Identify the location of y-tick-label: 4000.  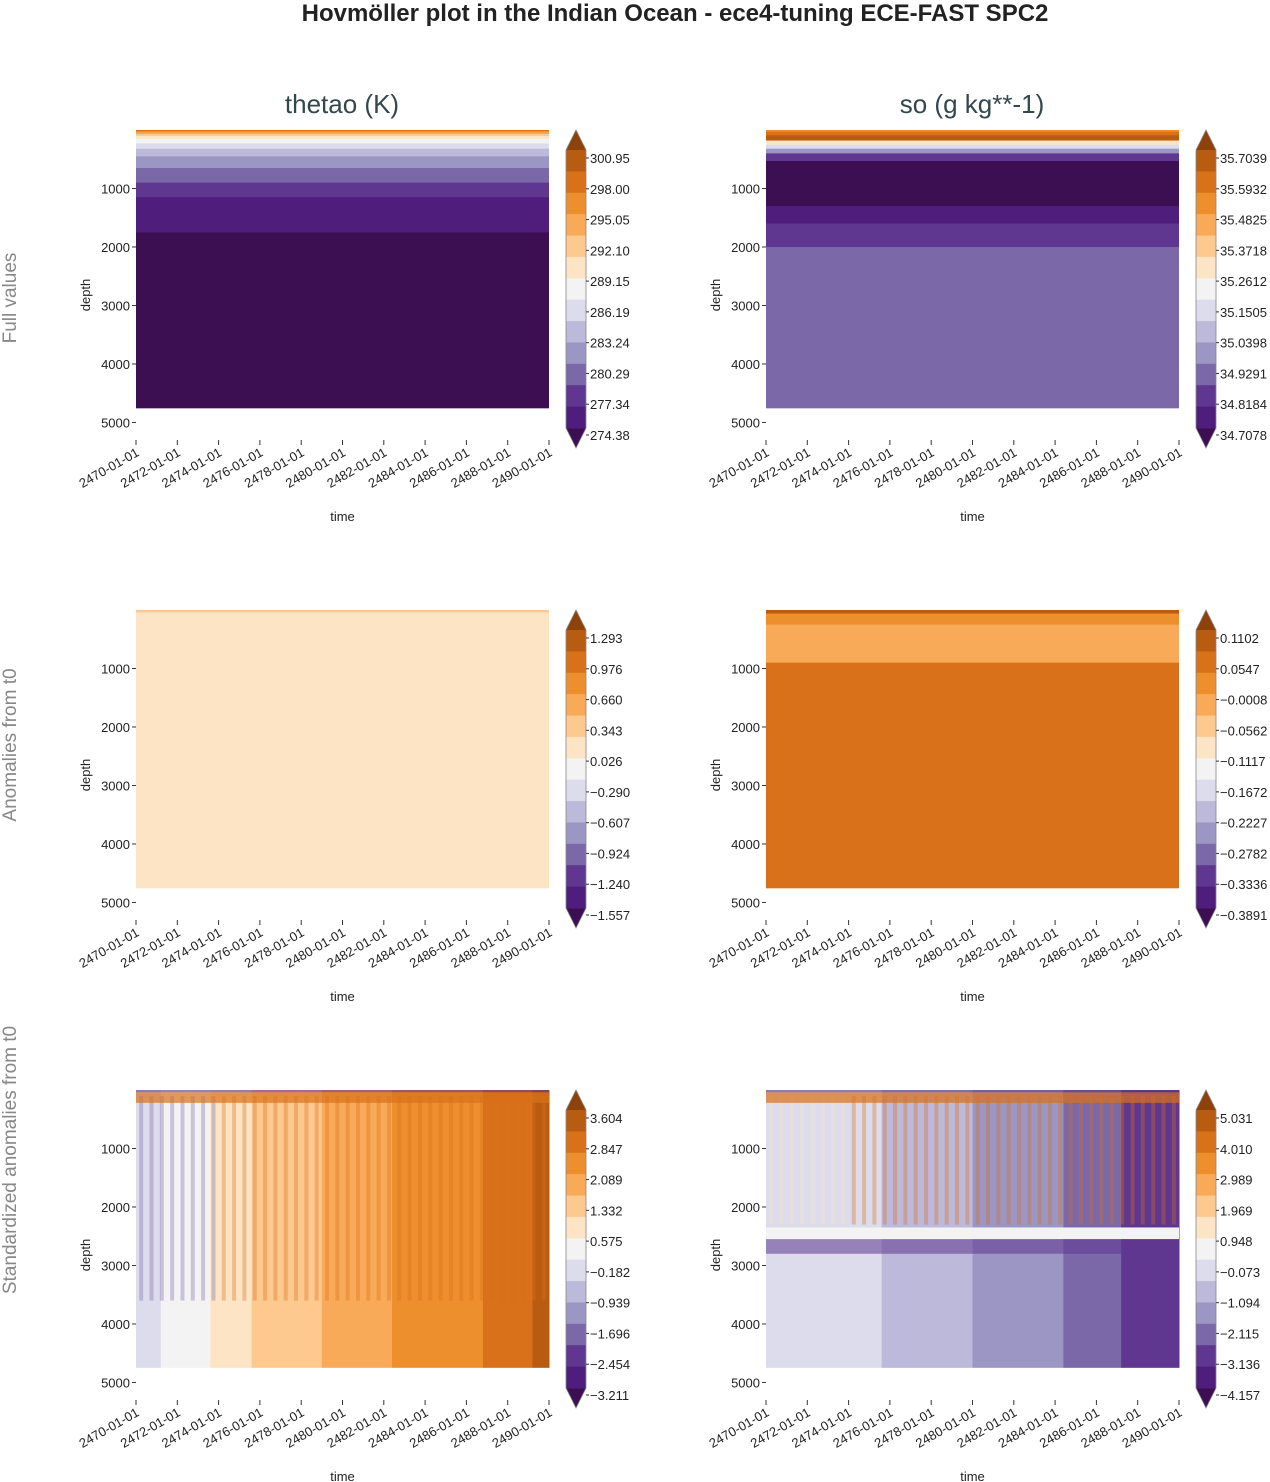
(745, 364).